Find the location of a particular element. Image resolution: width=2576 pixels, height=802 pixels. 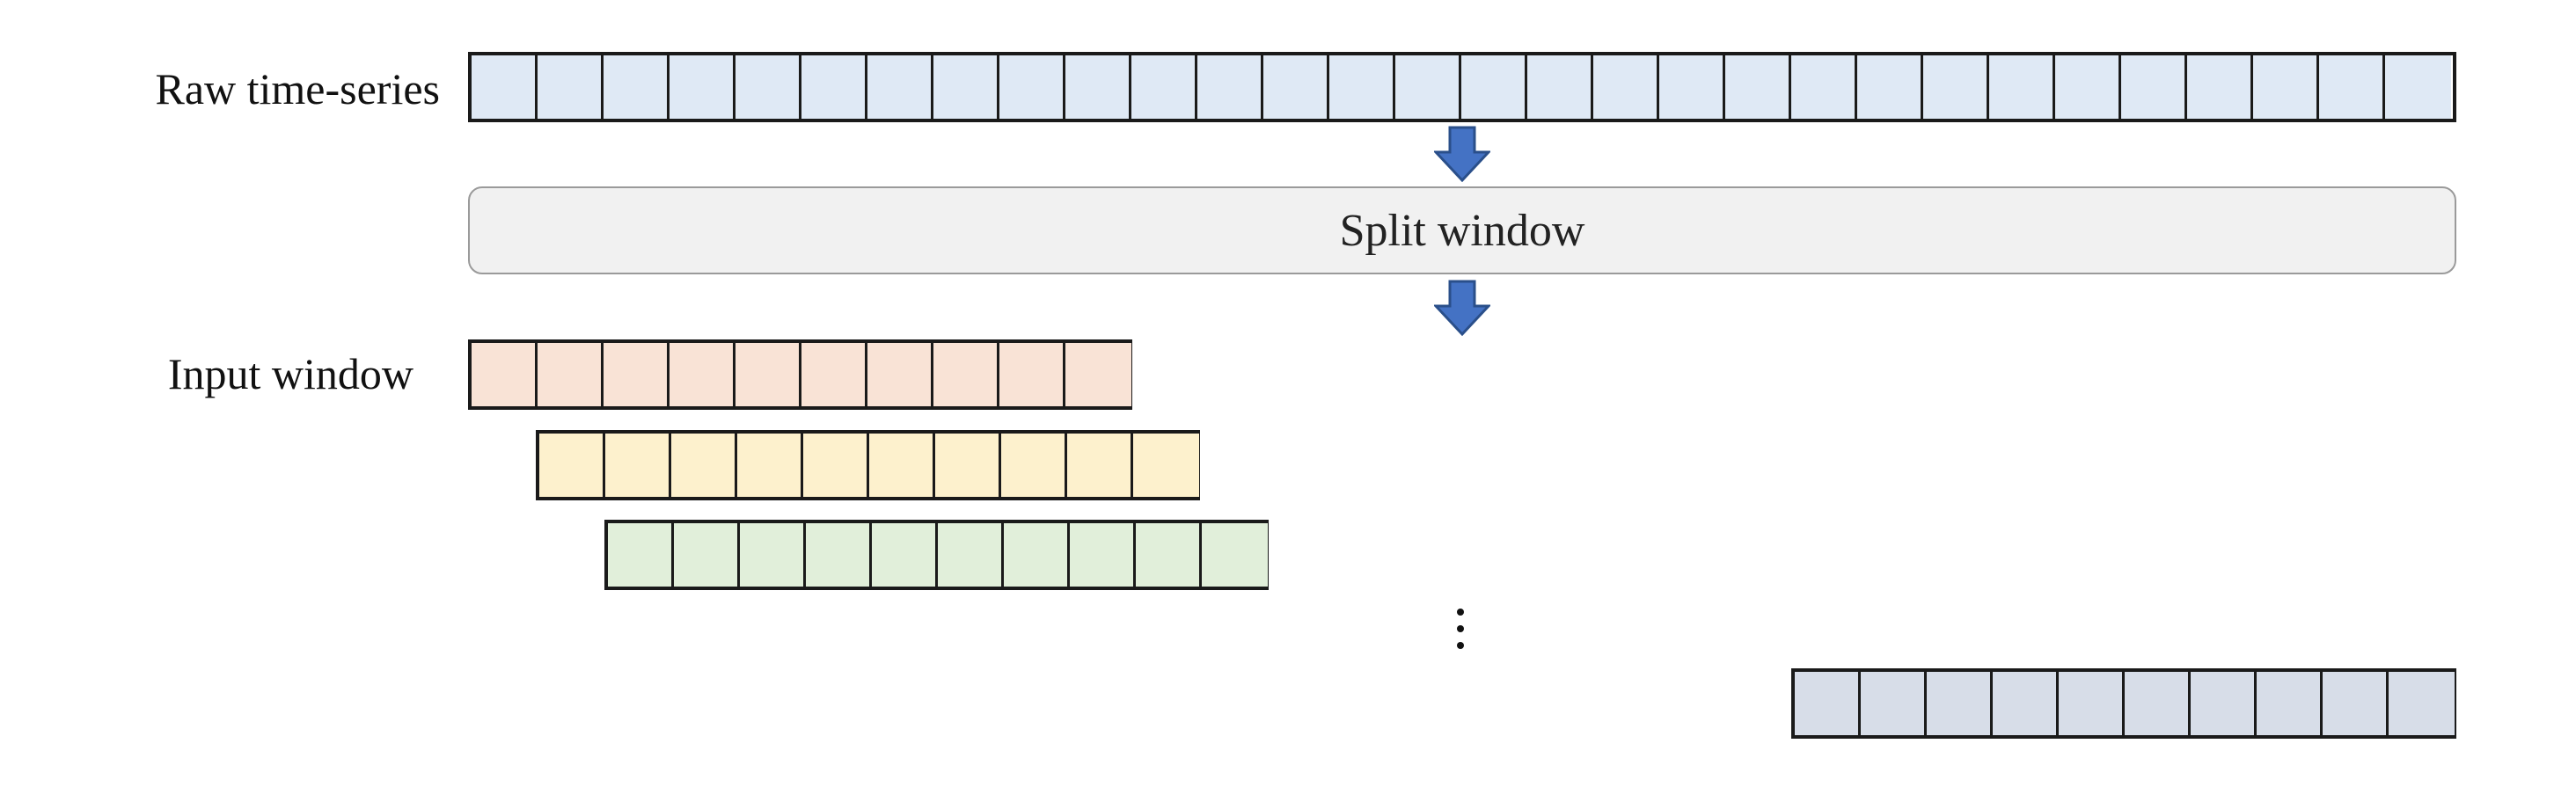

split-window-label: Split window is located at coordinates (1462, 231).